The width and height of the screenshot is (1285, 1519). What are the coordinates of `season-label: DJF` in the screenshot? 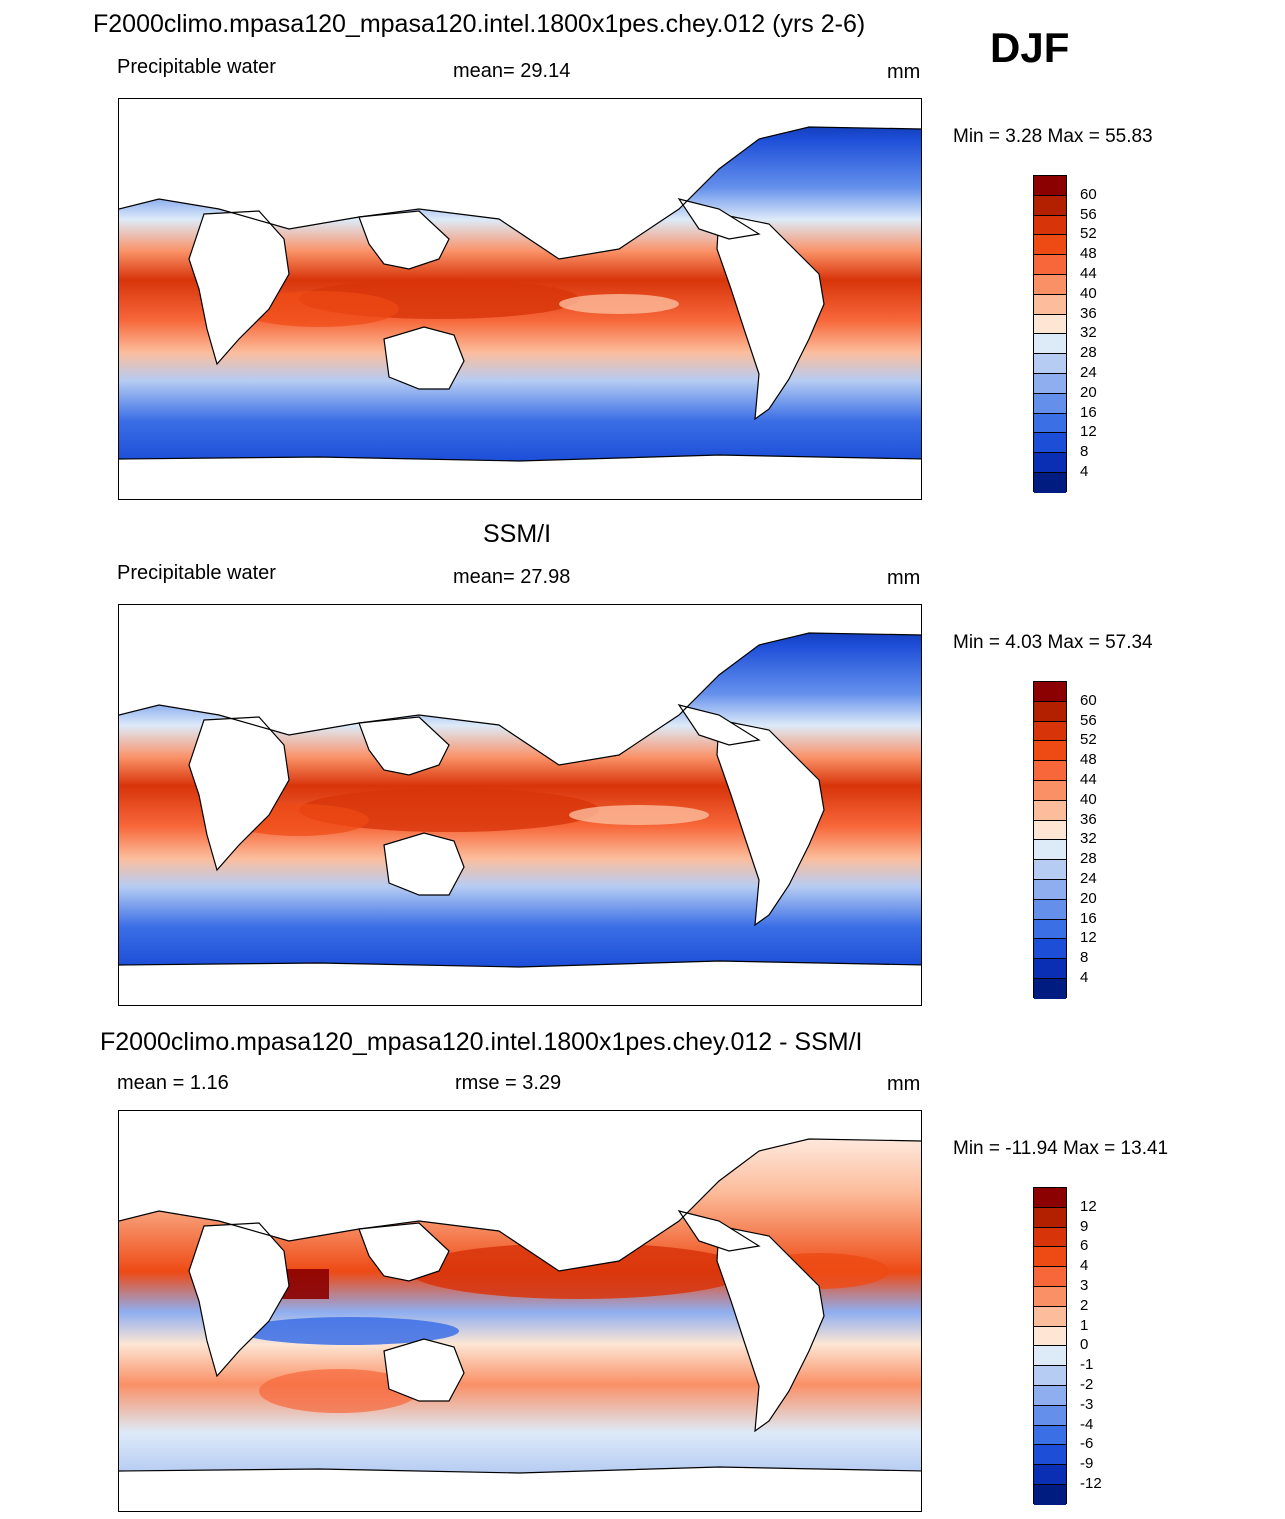 It's located at (1030, 47).